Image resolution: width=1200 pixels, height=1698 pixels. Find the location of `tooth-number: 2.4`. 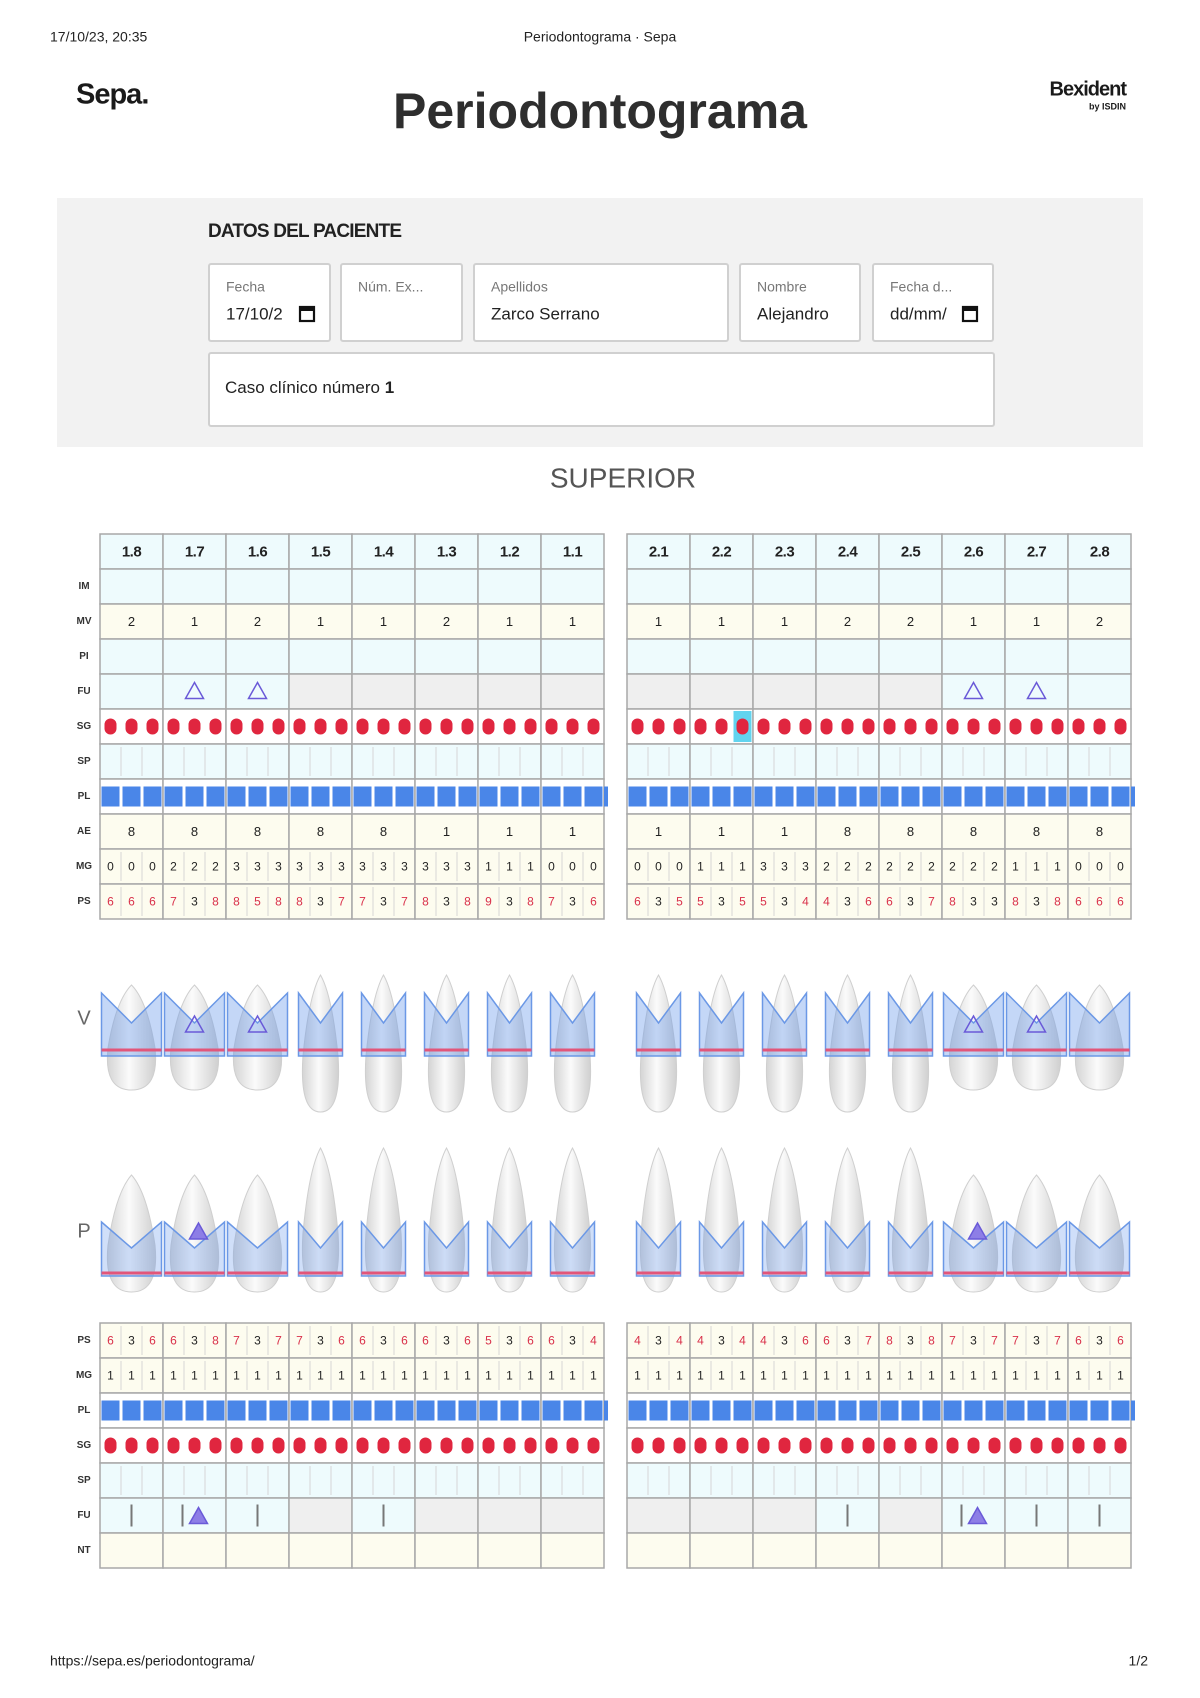

tooth-number: 2.4 is located at coordinates (848, 551).